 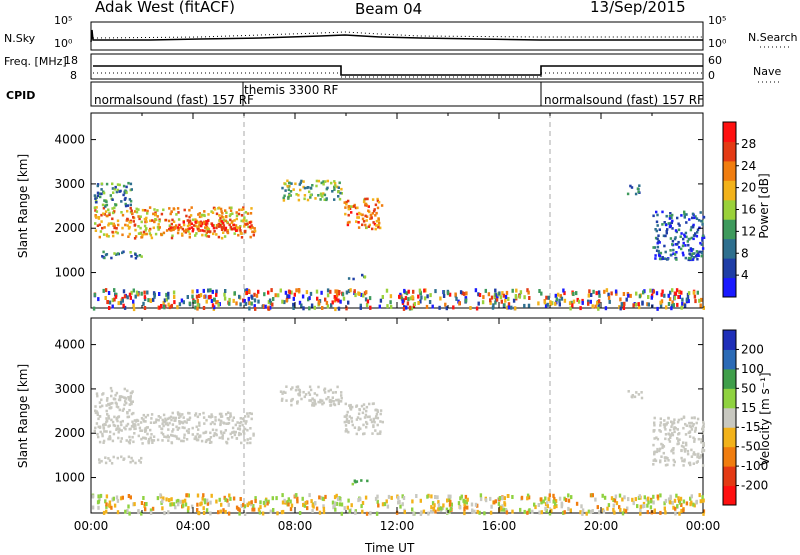 I want to click on vel-colorbar-segment, so click(x=729, y=417).